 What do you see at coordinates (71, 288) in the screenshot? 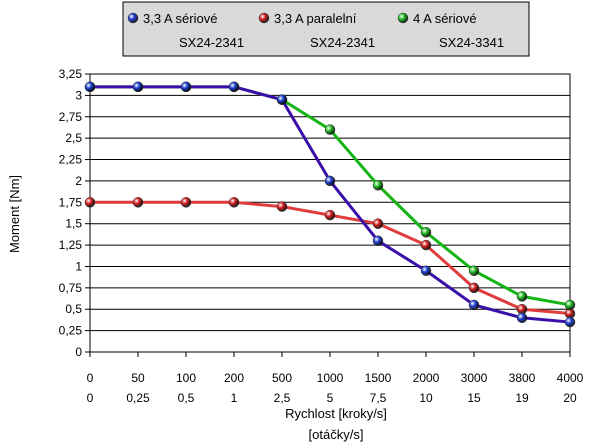
I see `y-tick-label: 0,75` at bounding box center [71, 288].